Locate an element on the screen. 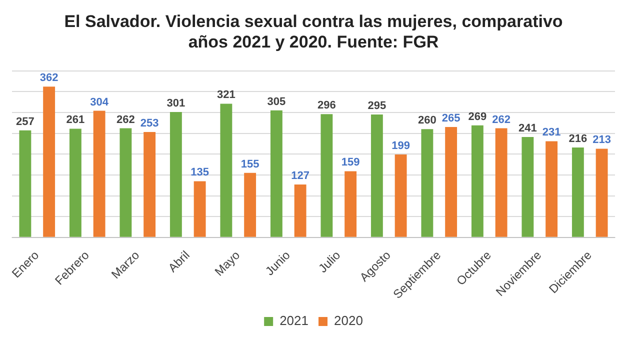  data-label: 265 is located at coordinates (451, 118).